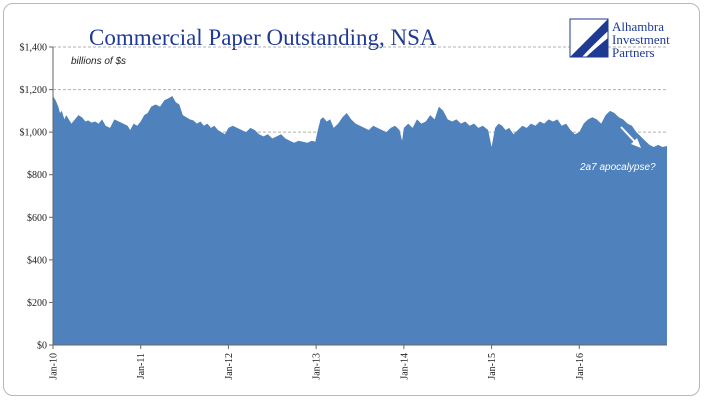 The image size is (705, 401). I want to click on company-logo: Alhambra Investment Partners, so click(619, 39).